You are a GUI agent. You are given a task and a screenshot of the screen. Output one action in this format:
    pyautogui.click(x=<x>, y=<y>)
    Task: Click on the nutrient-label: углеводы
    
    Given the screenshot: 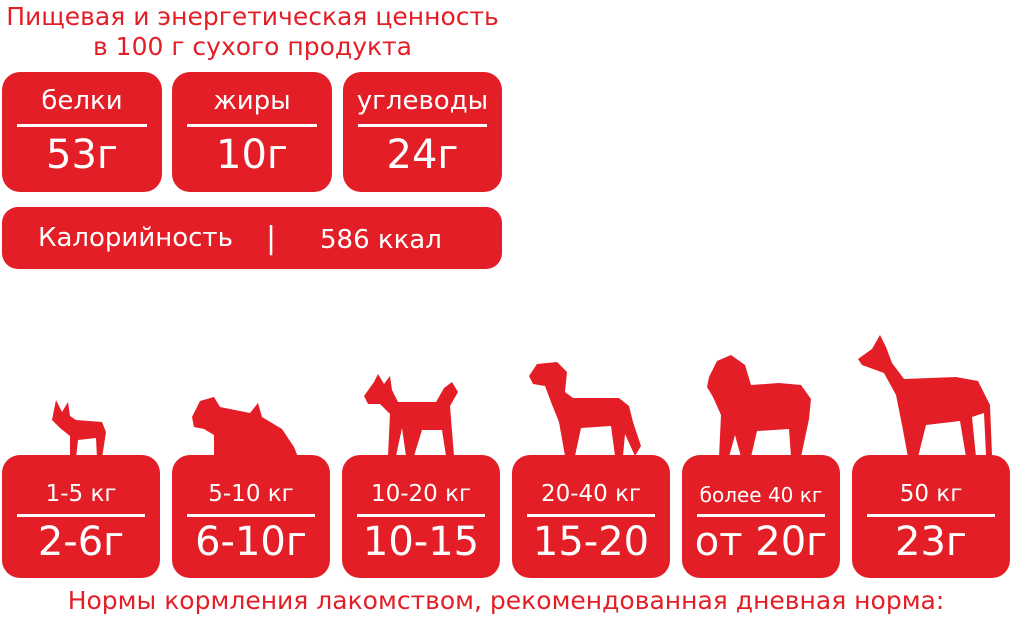 What is the action you would take?
    pyautogui.click(x=422, y=101)
    